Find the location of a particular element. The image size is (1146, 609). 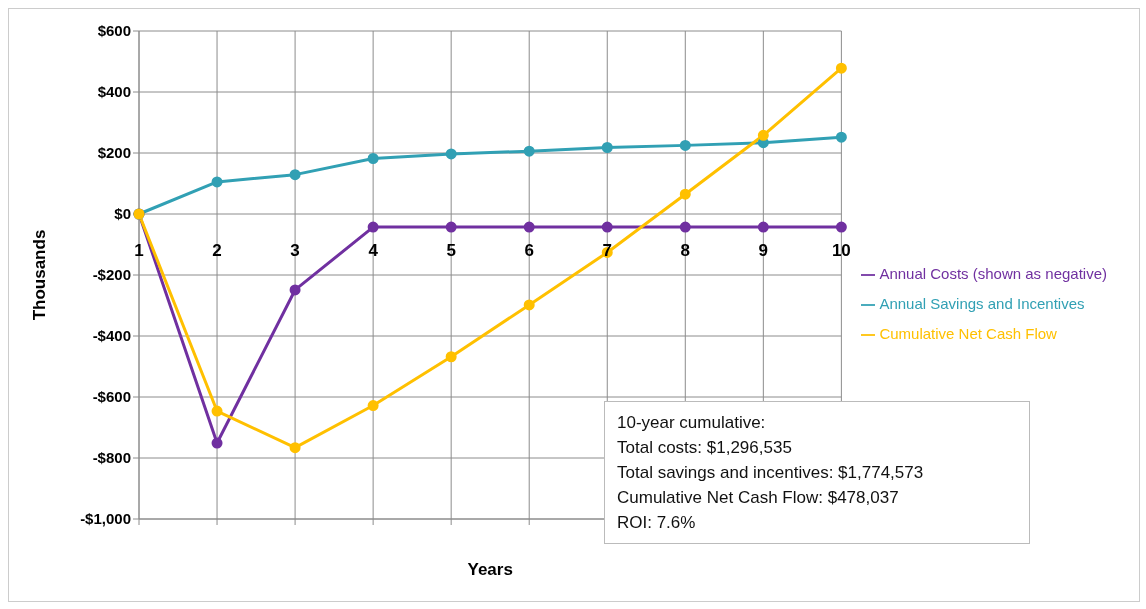

x-tick-label: 6 is located at coordinates (529, 250).